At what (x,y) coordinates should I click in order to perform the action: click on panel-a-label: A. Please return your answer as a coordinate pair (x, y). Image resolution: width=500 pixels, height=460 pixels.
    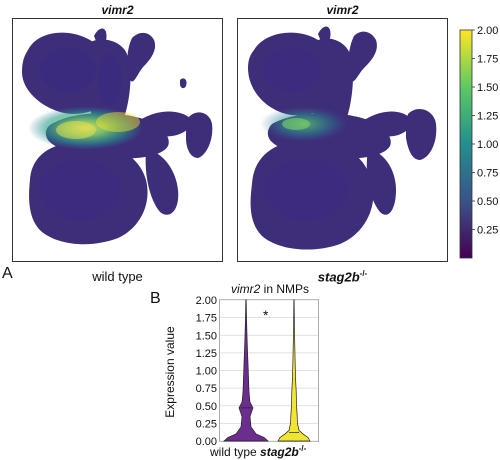
    Looking at the image, I should click on (7, 273).